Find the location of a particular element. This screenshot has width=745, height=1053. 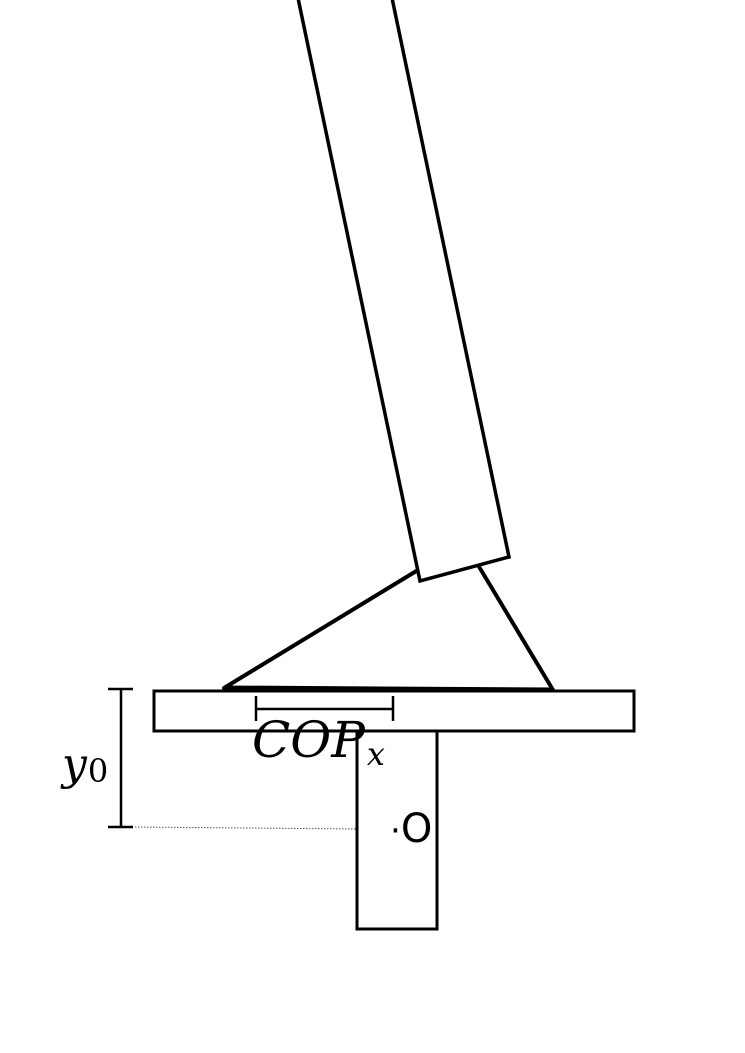

origin-letter: O is located at coordinates (416, 829).